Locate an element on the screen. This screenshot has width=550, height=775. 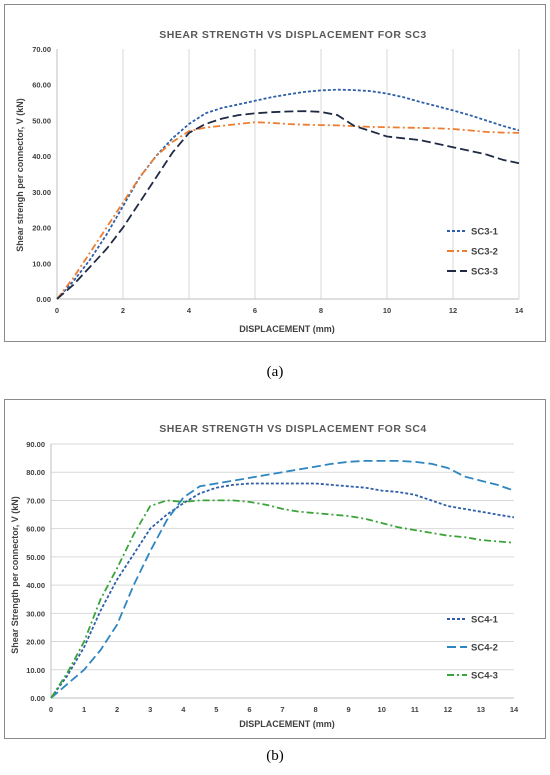
legend-label-sc4-3: SC4-3 is located at coordinates (484, 676).